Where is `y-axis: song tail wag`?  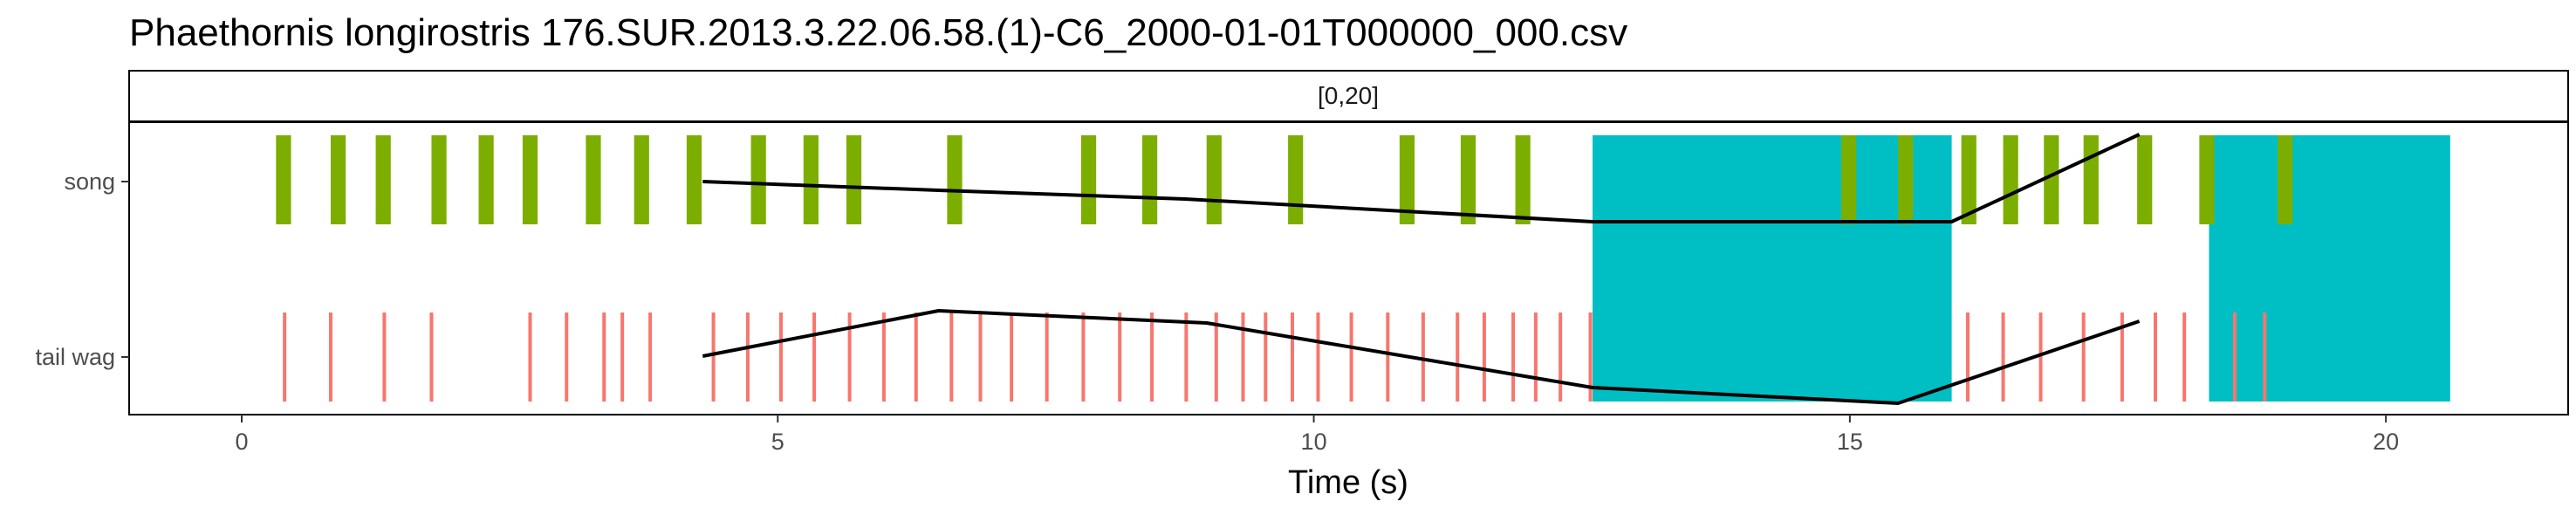 y-axis: song tail wag is located at coordinates (82, 269).